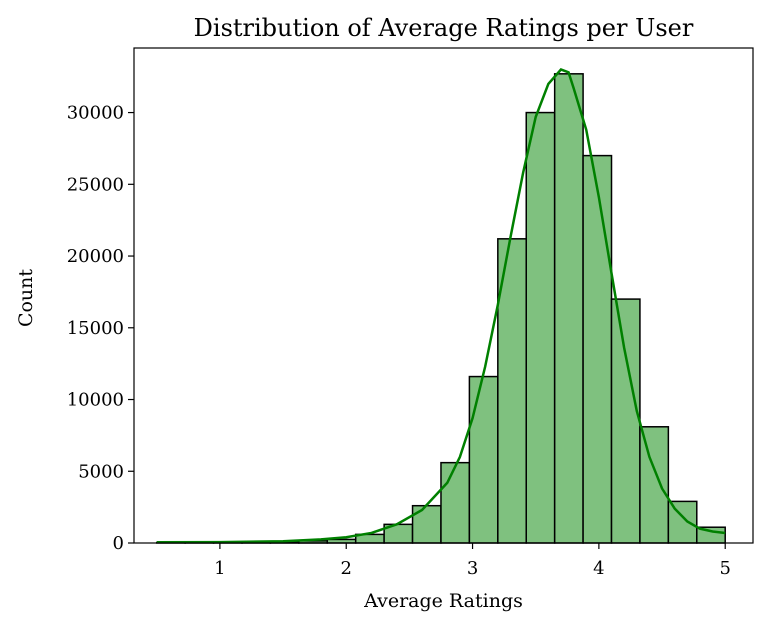  What do you see at coordinates (724, 568) in the screenshot?
I see `x-tick-label: 5` at bounding box center [724, 568].